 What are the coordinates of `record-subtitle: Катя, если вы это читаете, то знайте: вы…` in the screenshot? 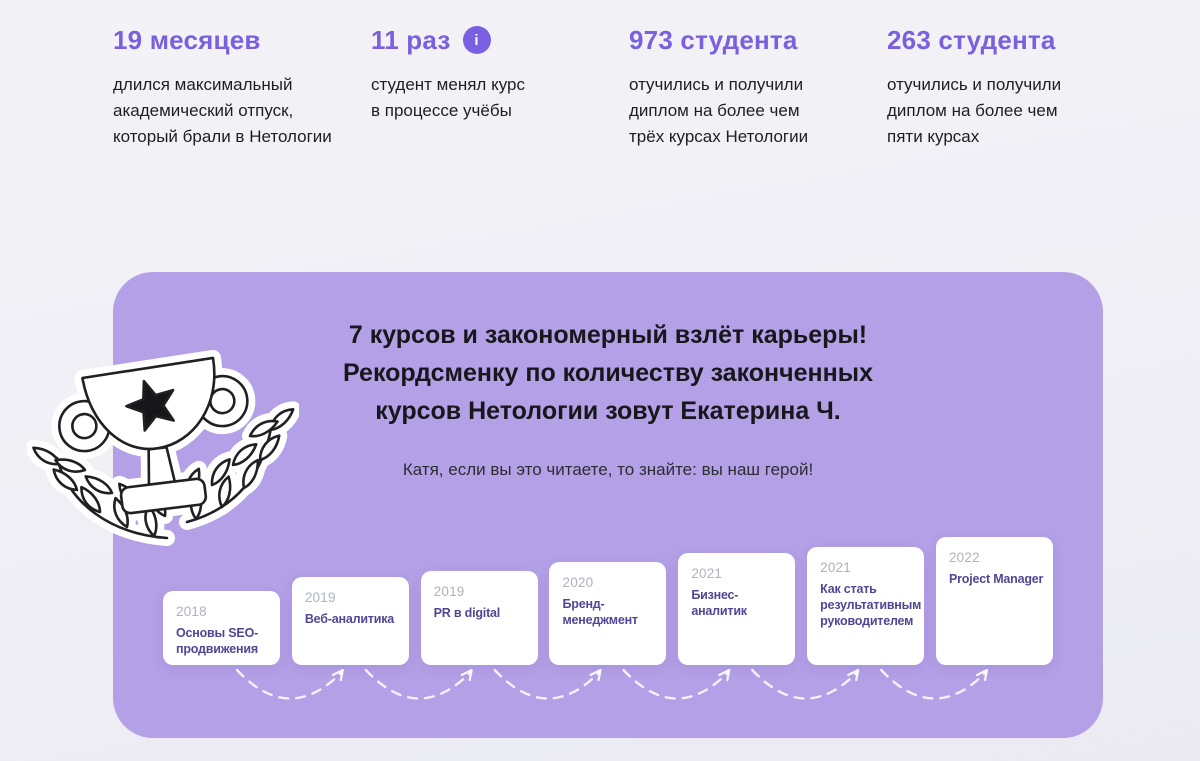 It's located at (608, 469).